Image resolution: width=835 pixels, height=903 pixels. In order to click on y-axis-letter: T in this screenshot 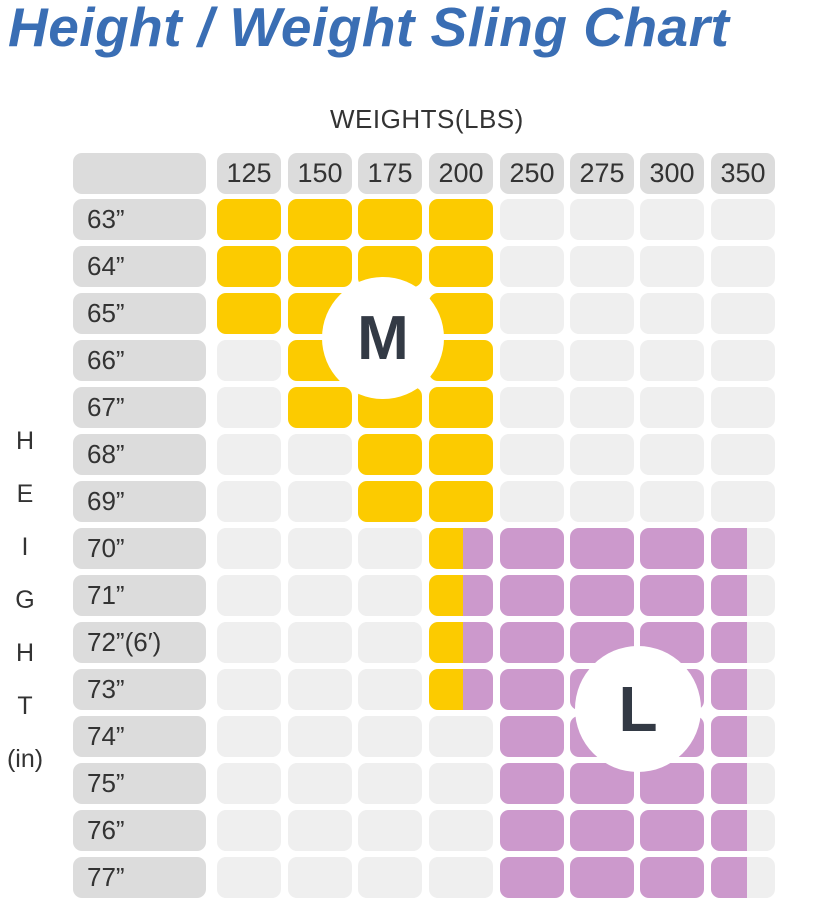, I will do `click(25, 706)`.